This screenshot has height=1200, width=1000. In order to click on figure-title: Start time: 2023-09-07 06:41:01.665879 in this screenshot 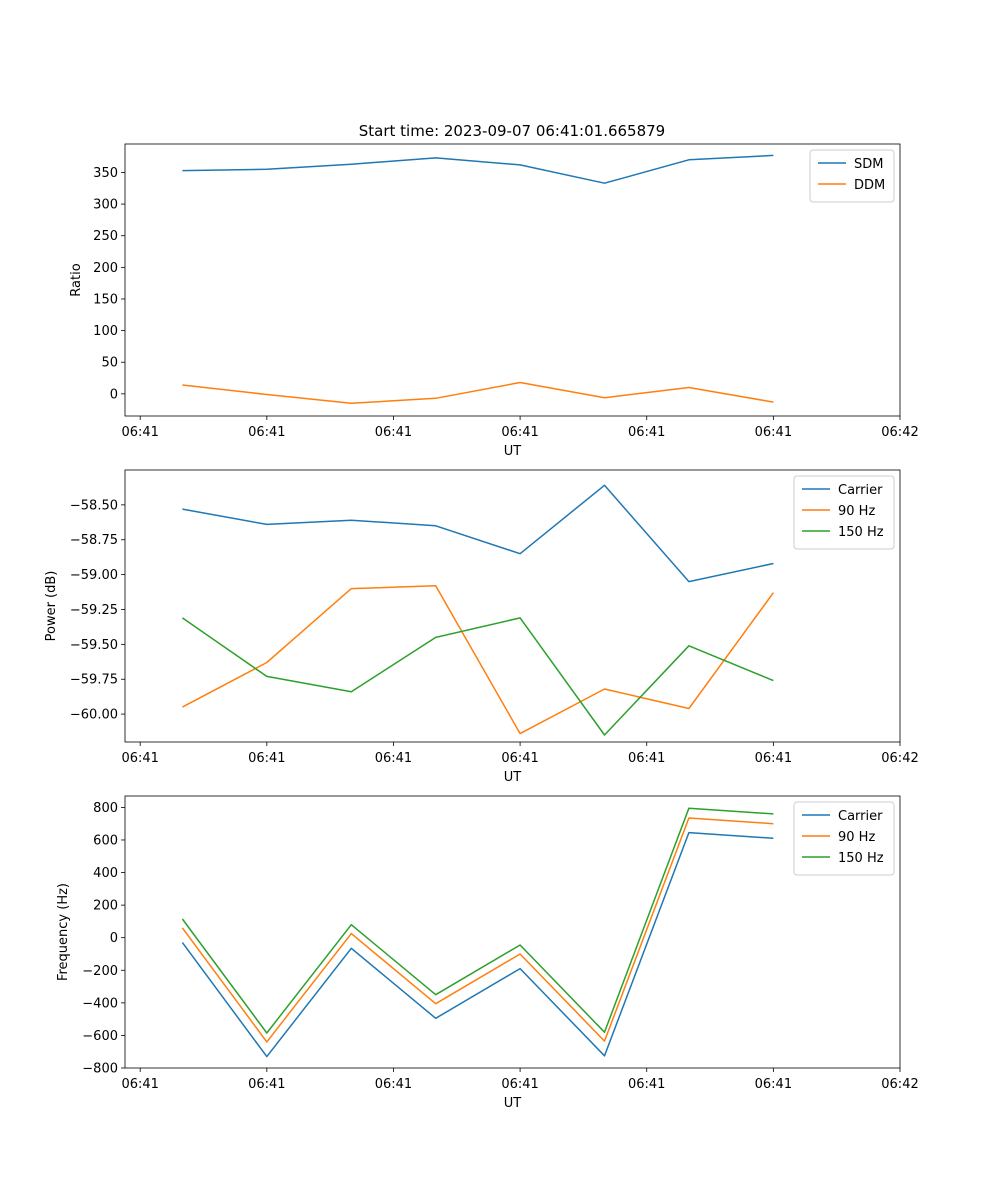, I will do `click(512, 131)`.